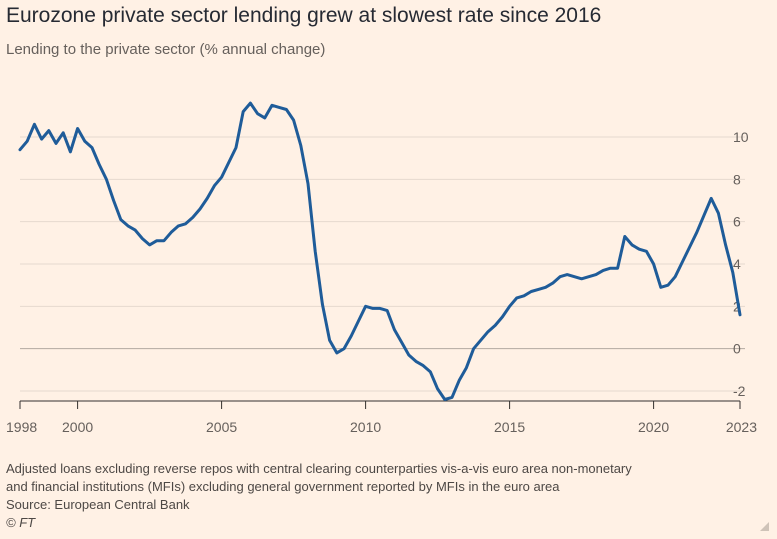 The image size is (777, 539). Describe the element at coordinates (21, 427) in the screenshot. I see `x-tick-label: 1998` at that location.